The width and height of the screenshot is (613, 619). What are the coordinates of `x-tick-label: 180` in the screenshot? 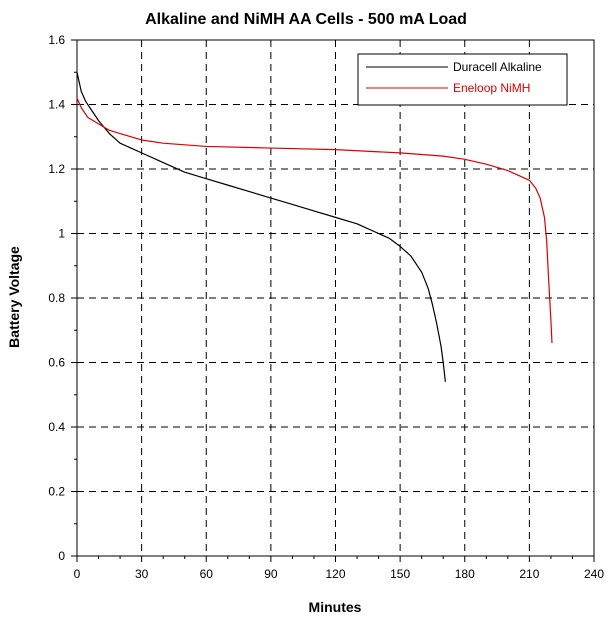 It's located at (465, 574).